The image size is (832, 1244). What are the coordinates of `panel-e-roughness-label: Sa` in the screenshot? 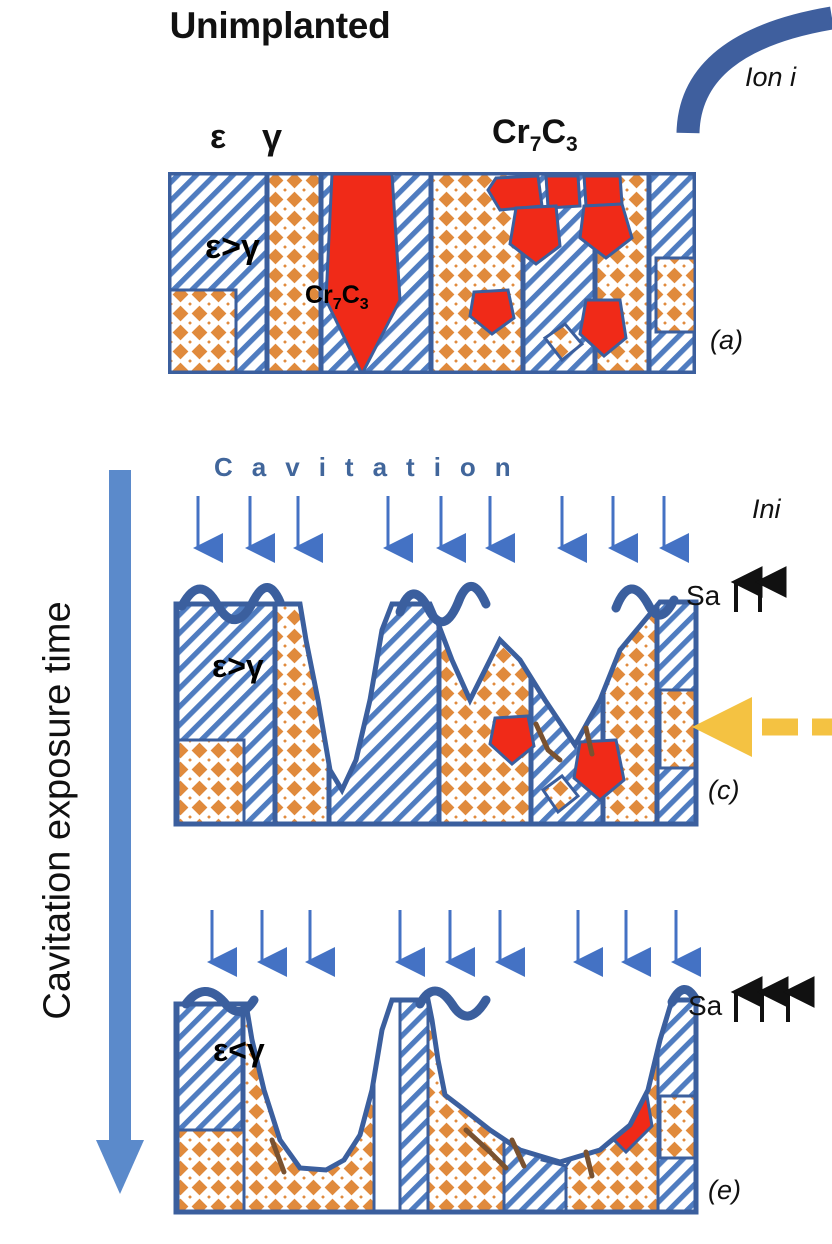 It's located at (705, 1005).